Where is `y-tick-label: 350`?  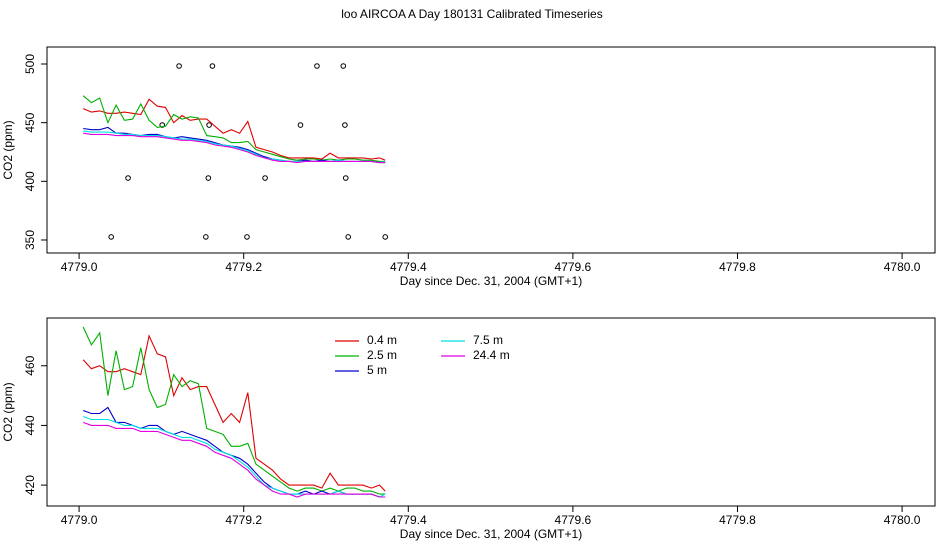 y-tick-label: 350 is located at coordinates (30, 240).